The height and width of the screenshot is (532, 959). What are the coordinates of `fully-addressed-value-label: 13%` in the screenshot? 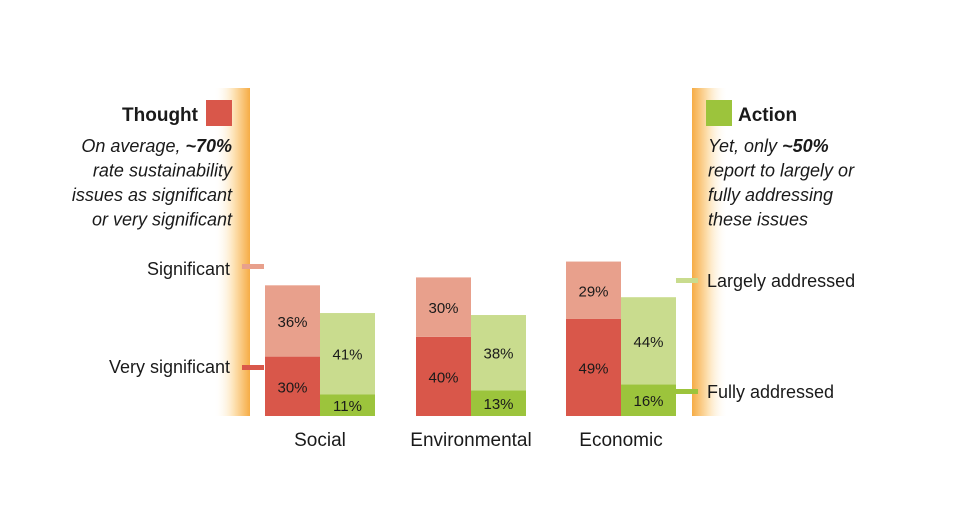 It's located at (498, 404).